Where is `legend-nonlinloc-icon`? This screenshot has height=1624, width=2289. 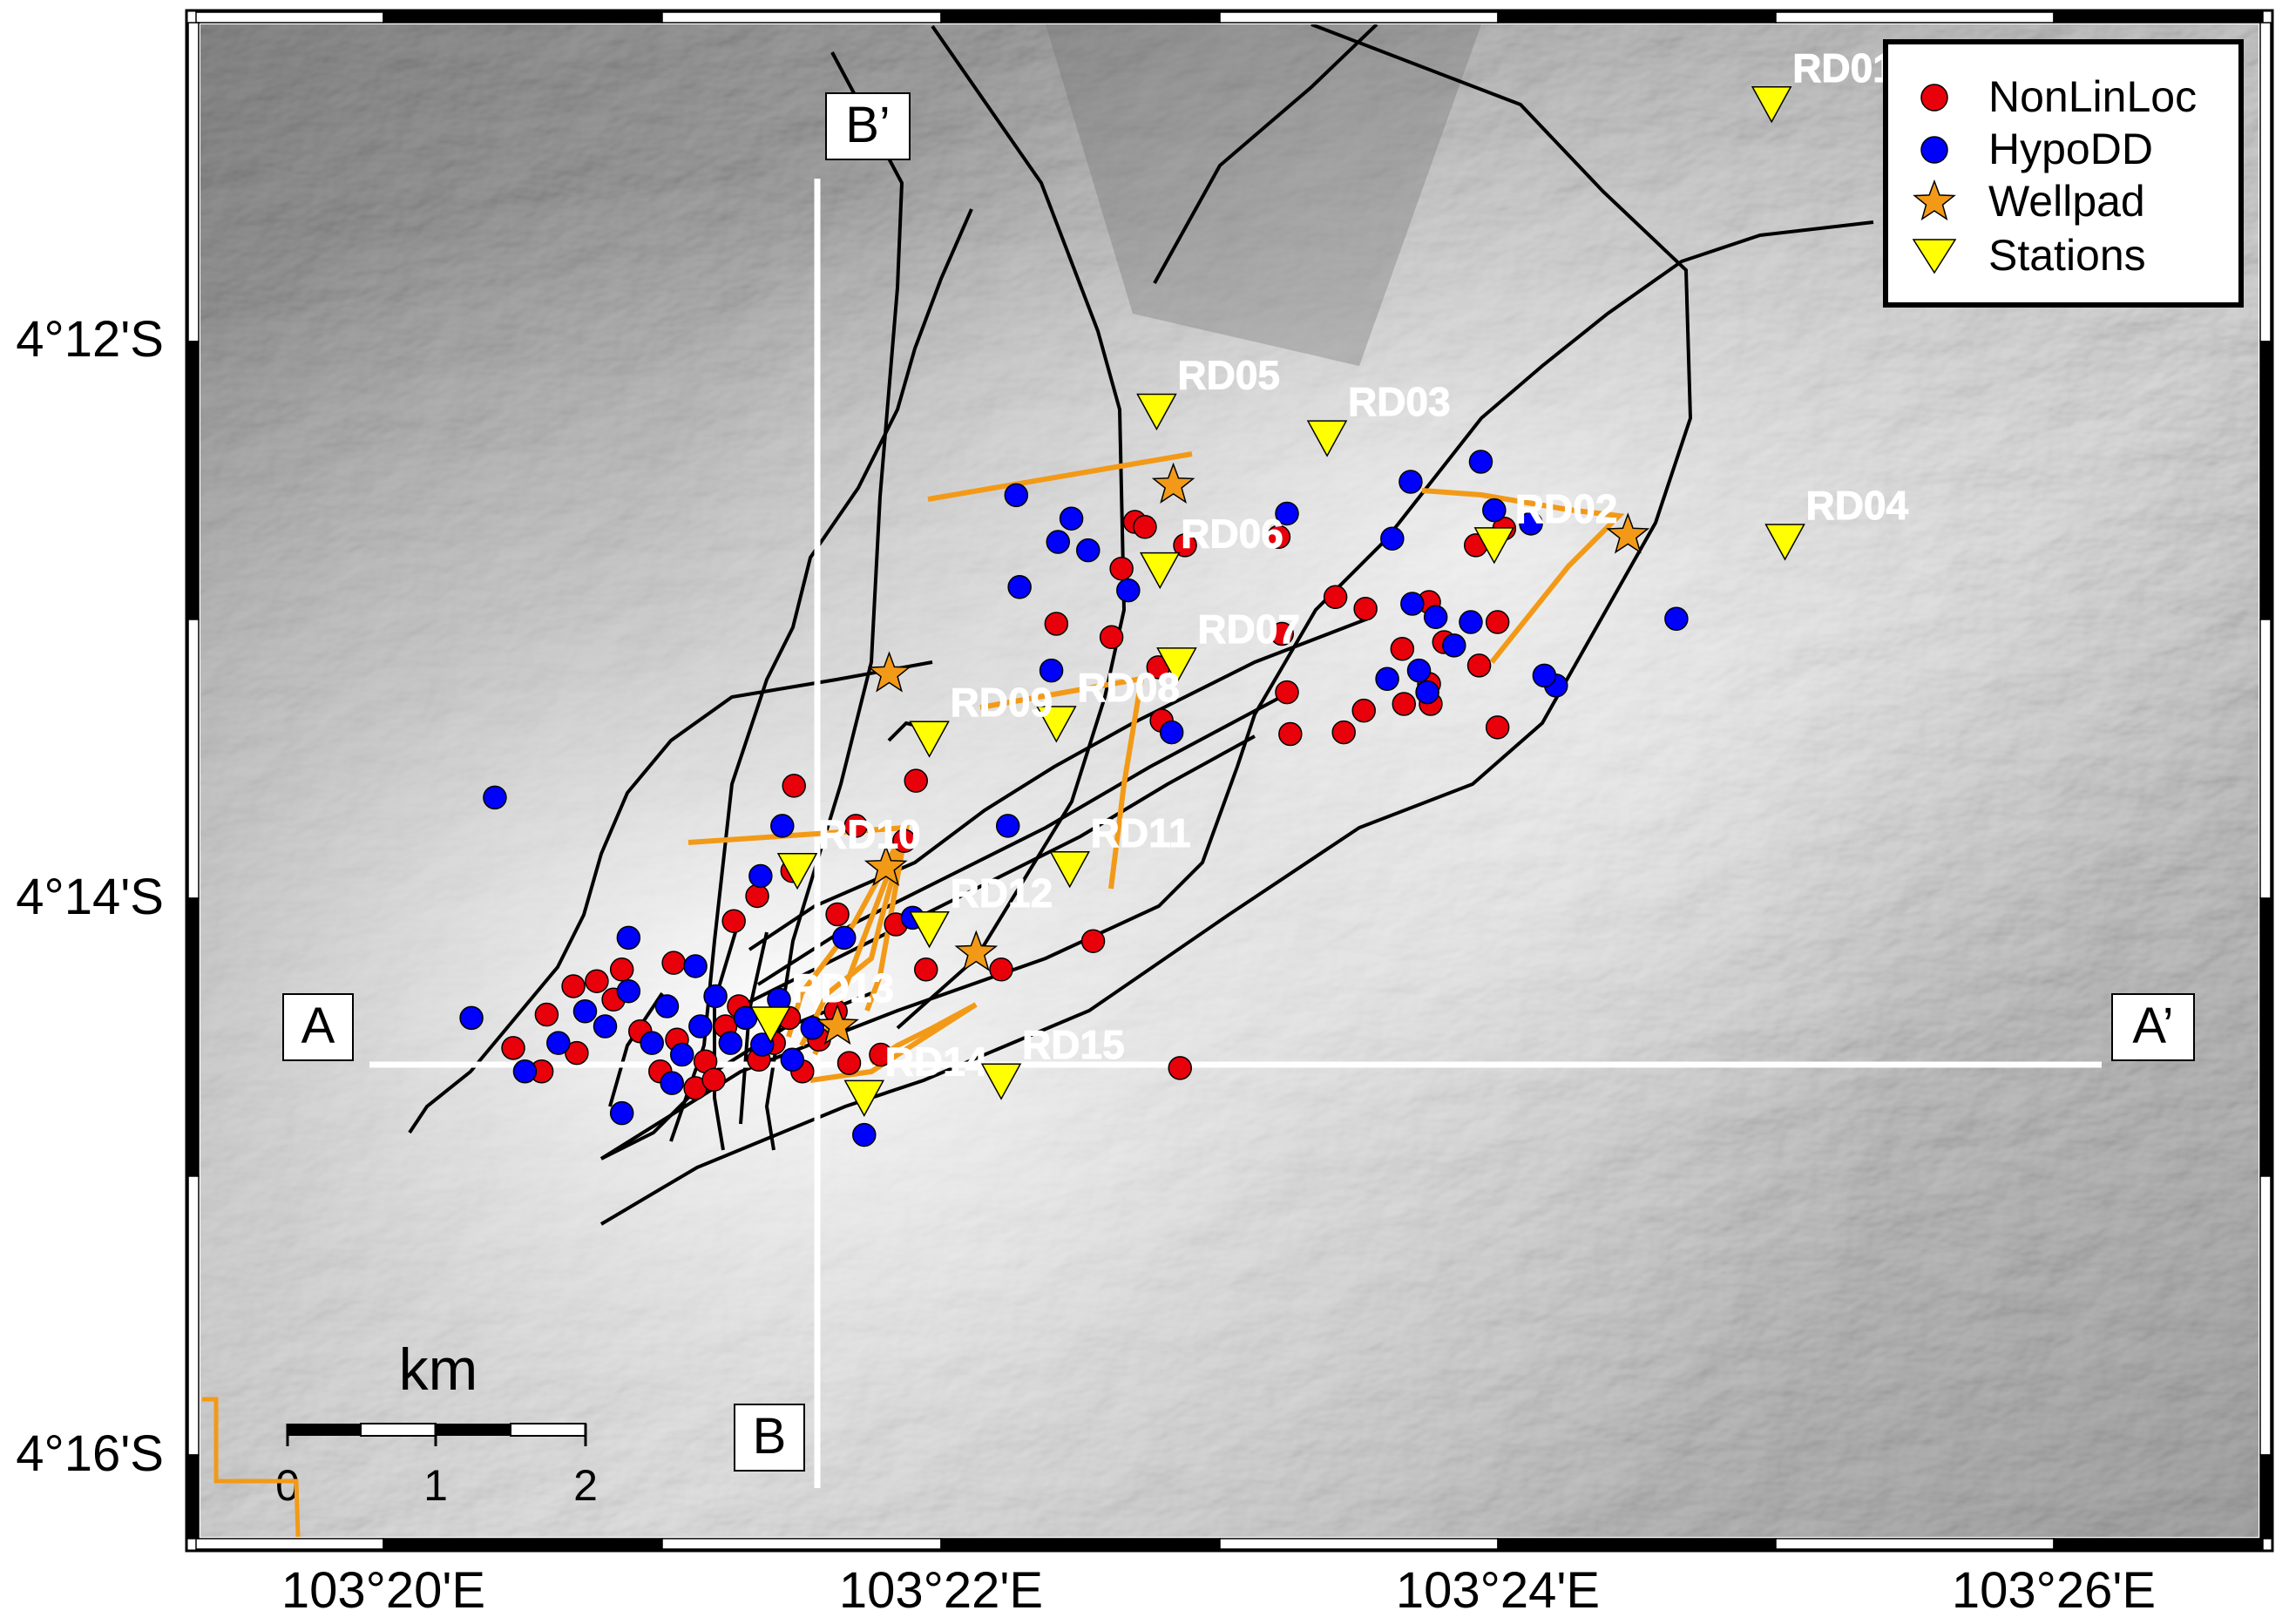 legend-nonlinloc-icon is located at coordinates (1934, 98).